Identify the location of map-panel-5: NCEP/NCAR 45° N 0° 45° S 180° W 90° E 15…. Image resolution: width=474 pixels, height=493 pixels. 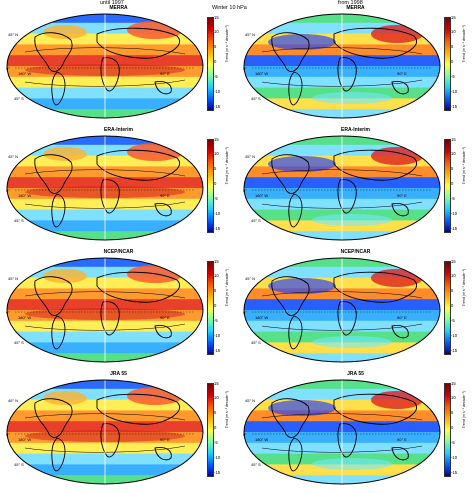
(118, 310).